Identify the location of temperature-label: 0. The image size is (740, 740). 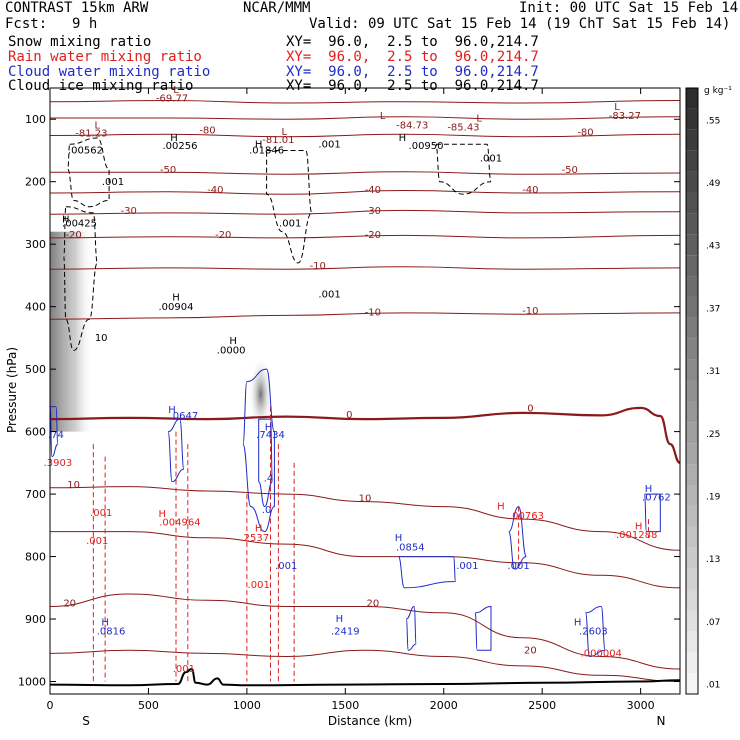
(530, 409).